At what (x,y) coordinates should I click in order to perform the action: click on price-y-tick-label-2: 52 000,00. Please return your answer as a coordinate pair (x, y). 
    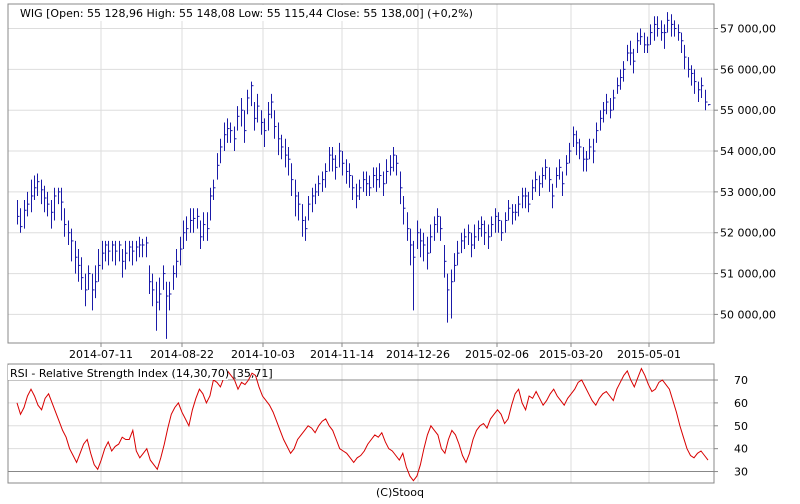
    Looking at the image, I should click on (748, 233).